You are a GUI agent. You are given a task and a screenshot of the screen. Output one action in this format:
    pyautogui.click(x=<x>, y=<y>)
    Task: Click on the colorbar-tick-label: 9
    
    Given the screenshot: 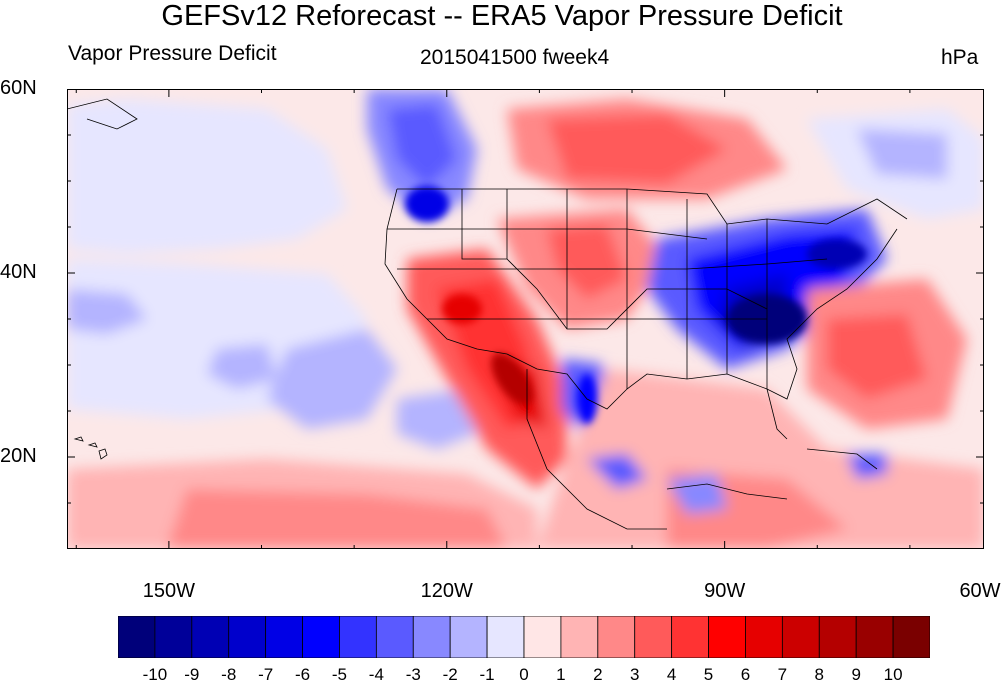 What is the action you would take?
    pyautogui.click(x=856, y=674)
    